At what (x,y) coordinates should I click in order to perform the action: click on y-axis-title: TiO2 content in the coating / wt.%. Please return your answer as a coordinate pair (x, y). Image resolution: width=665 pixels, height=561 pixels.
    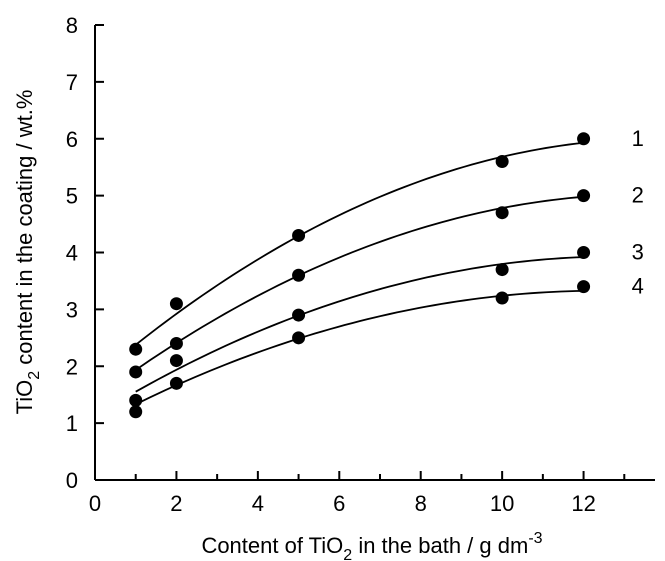
    Looking at the image, I should click on (27, 252).